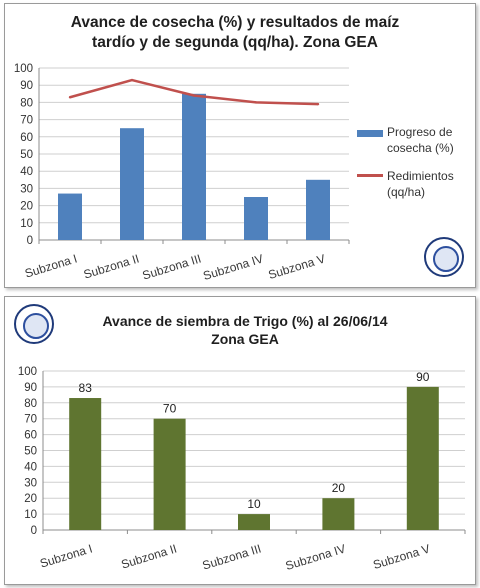 The image size is (480, 588). Describe the element at coordinates (420, 132) in the screenshot. I see `legend-progress-line-1: Progreso de` at that location.